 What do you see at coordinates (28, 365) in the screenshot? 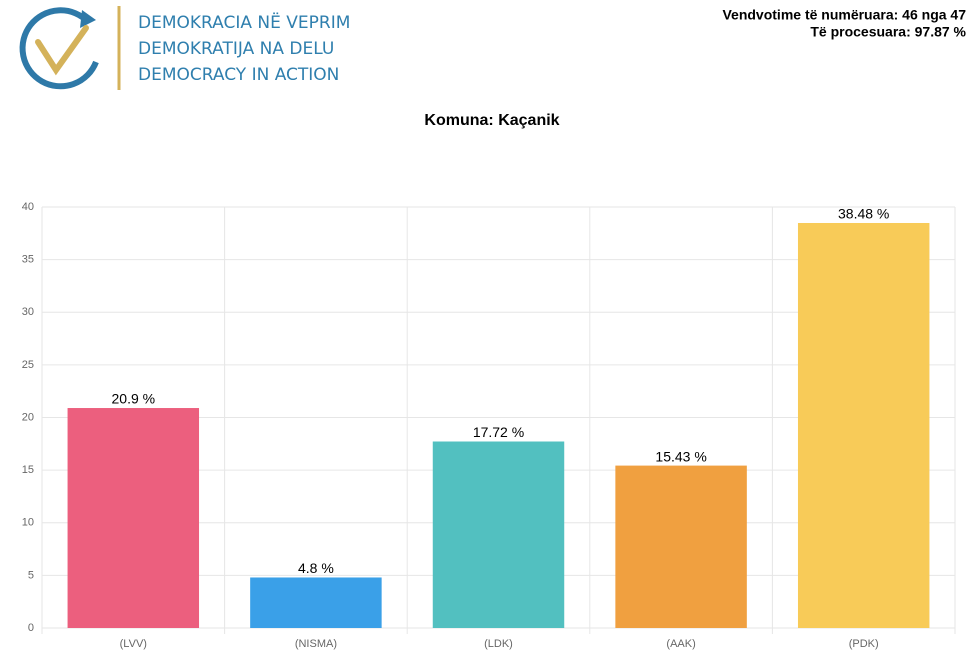
I see `y-tick-label: 25` at bounding box center [28, 365].